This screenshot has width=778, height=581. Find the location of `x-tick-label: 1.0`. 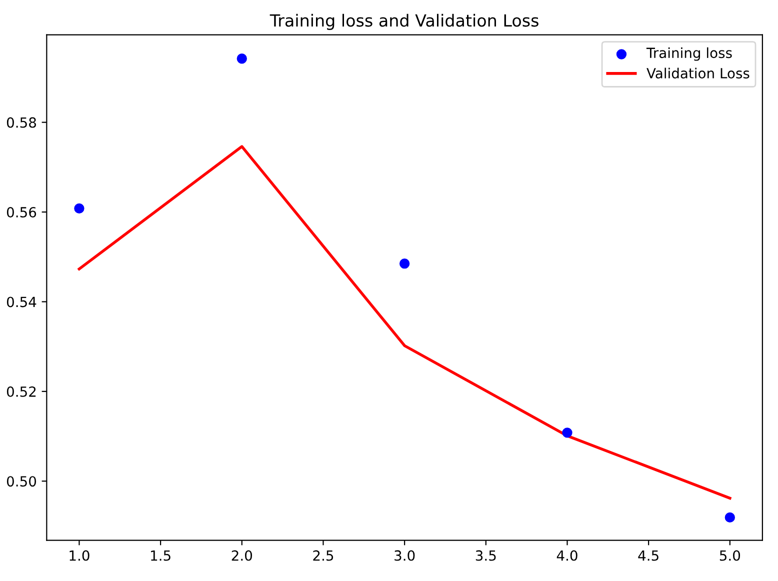

x-tick-label: 1.0 is located at coordinates (80, 555).